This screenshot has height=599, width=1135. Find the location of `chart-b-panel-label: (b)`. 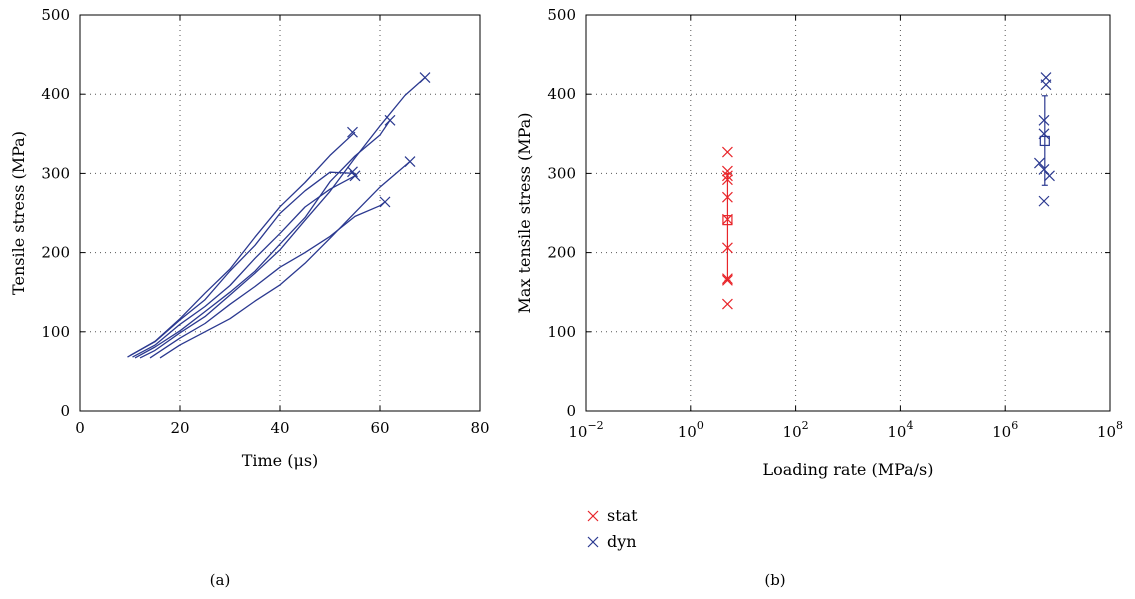

chart-b-panel-label: (b) is located at coordinates (774, 580).